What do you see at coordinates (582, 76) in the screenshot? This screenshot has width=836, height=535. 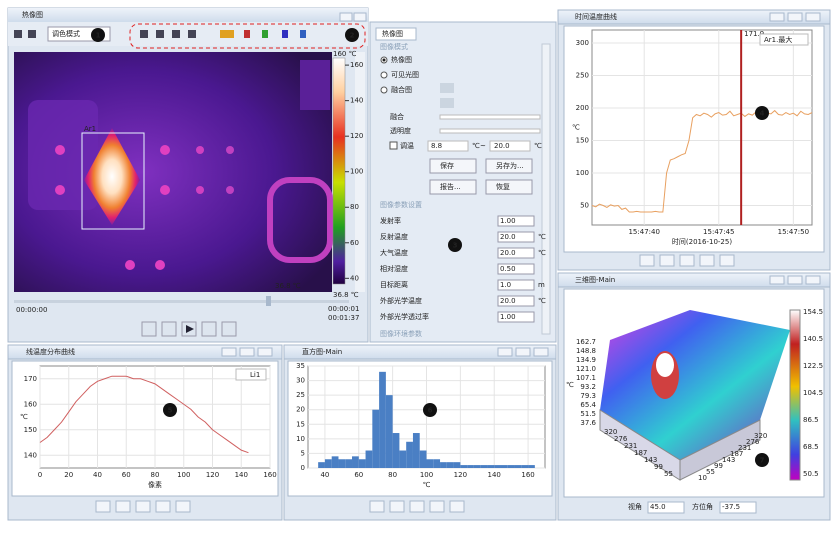 I see `y-tick-label: 250` at bounding box center [582, 76].